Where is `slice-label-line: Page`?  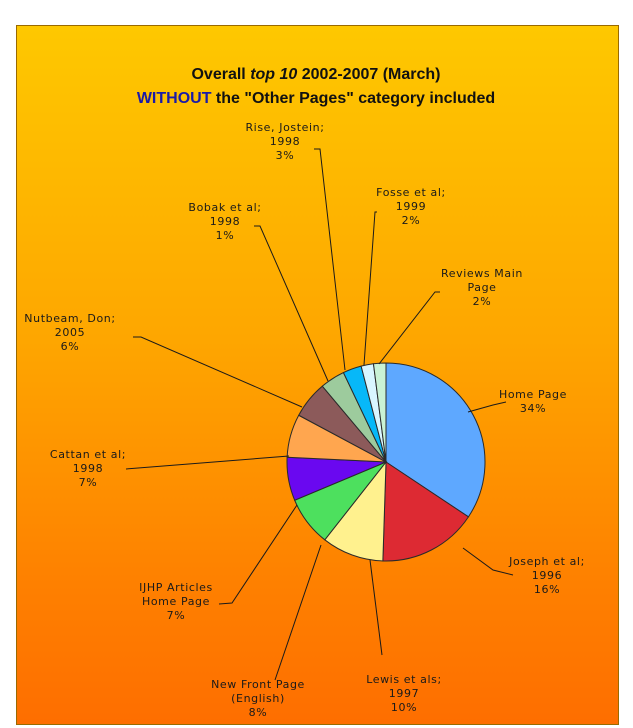
slice-label-line: Page is located at coordinates (481, 287).